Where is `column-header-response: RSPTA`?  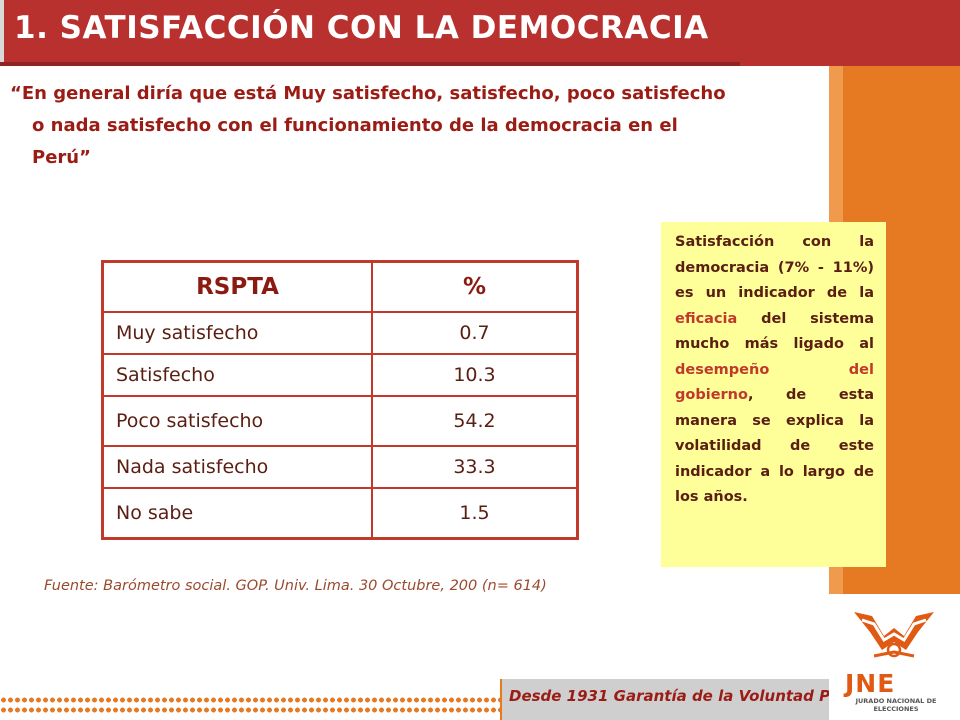 column-header-response: RSPTA is located at coordinates (237, 286).